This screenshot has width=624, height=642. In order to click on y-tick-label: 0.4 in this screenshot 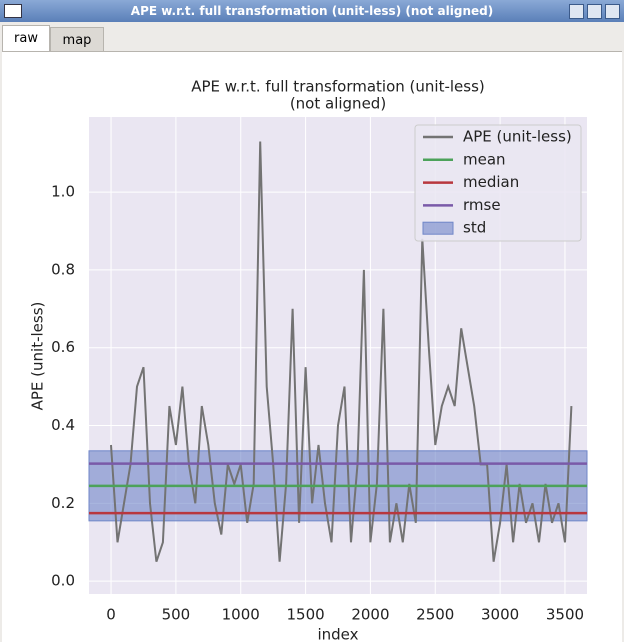, I will do `click(63, 425)`.